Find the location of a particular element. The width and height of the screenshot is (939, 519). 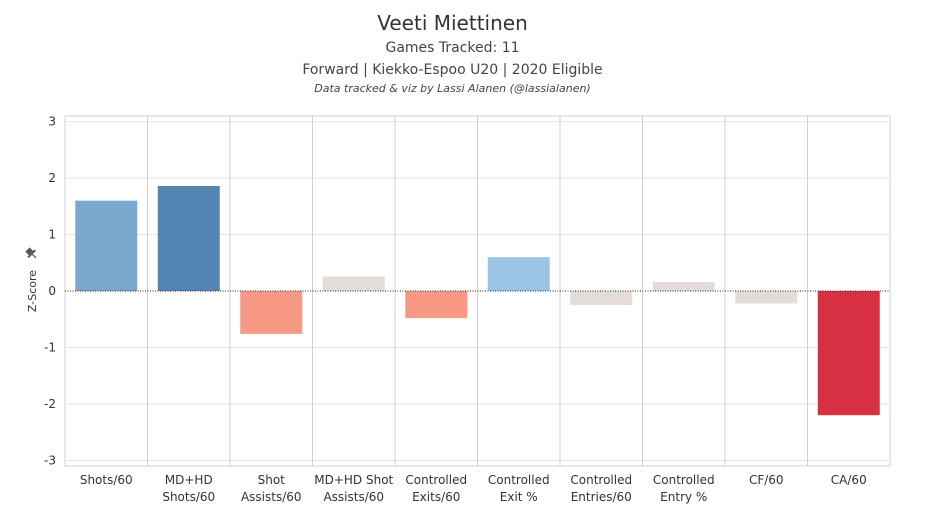

x-tick-label: Exits/60 is located at coordinates (436, 497).